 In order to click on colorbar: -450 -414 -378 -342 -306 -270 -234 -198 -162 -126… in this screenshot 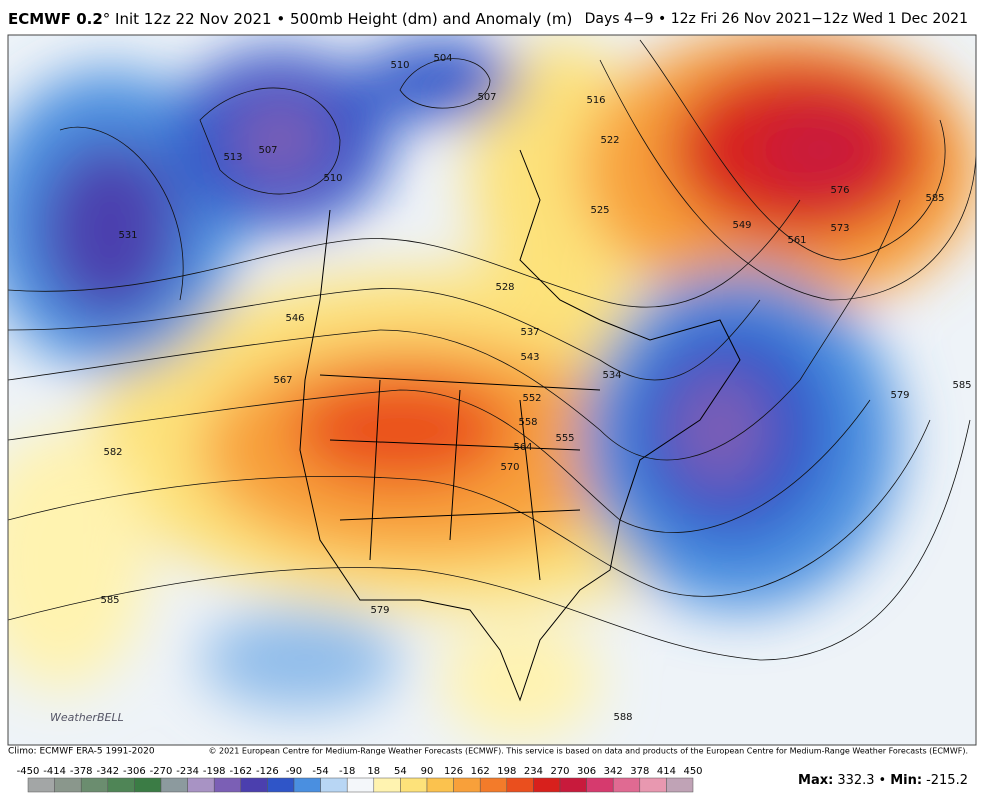, I will do `click(360, 779)`.